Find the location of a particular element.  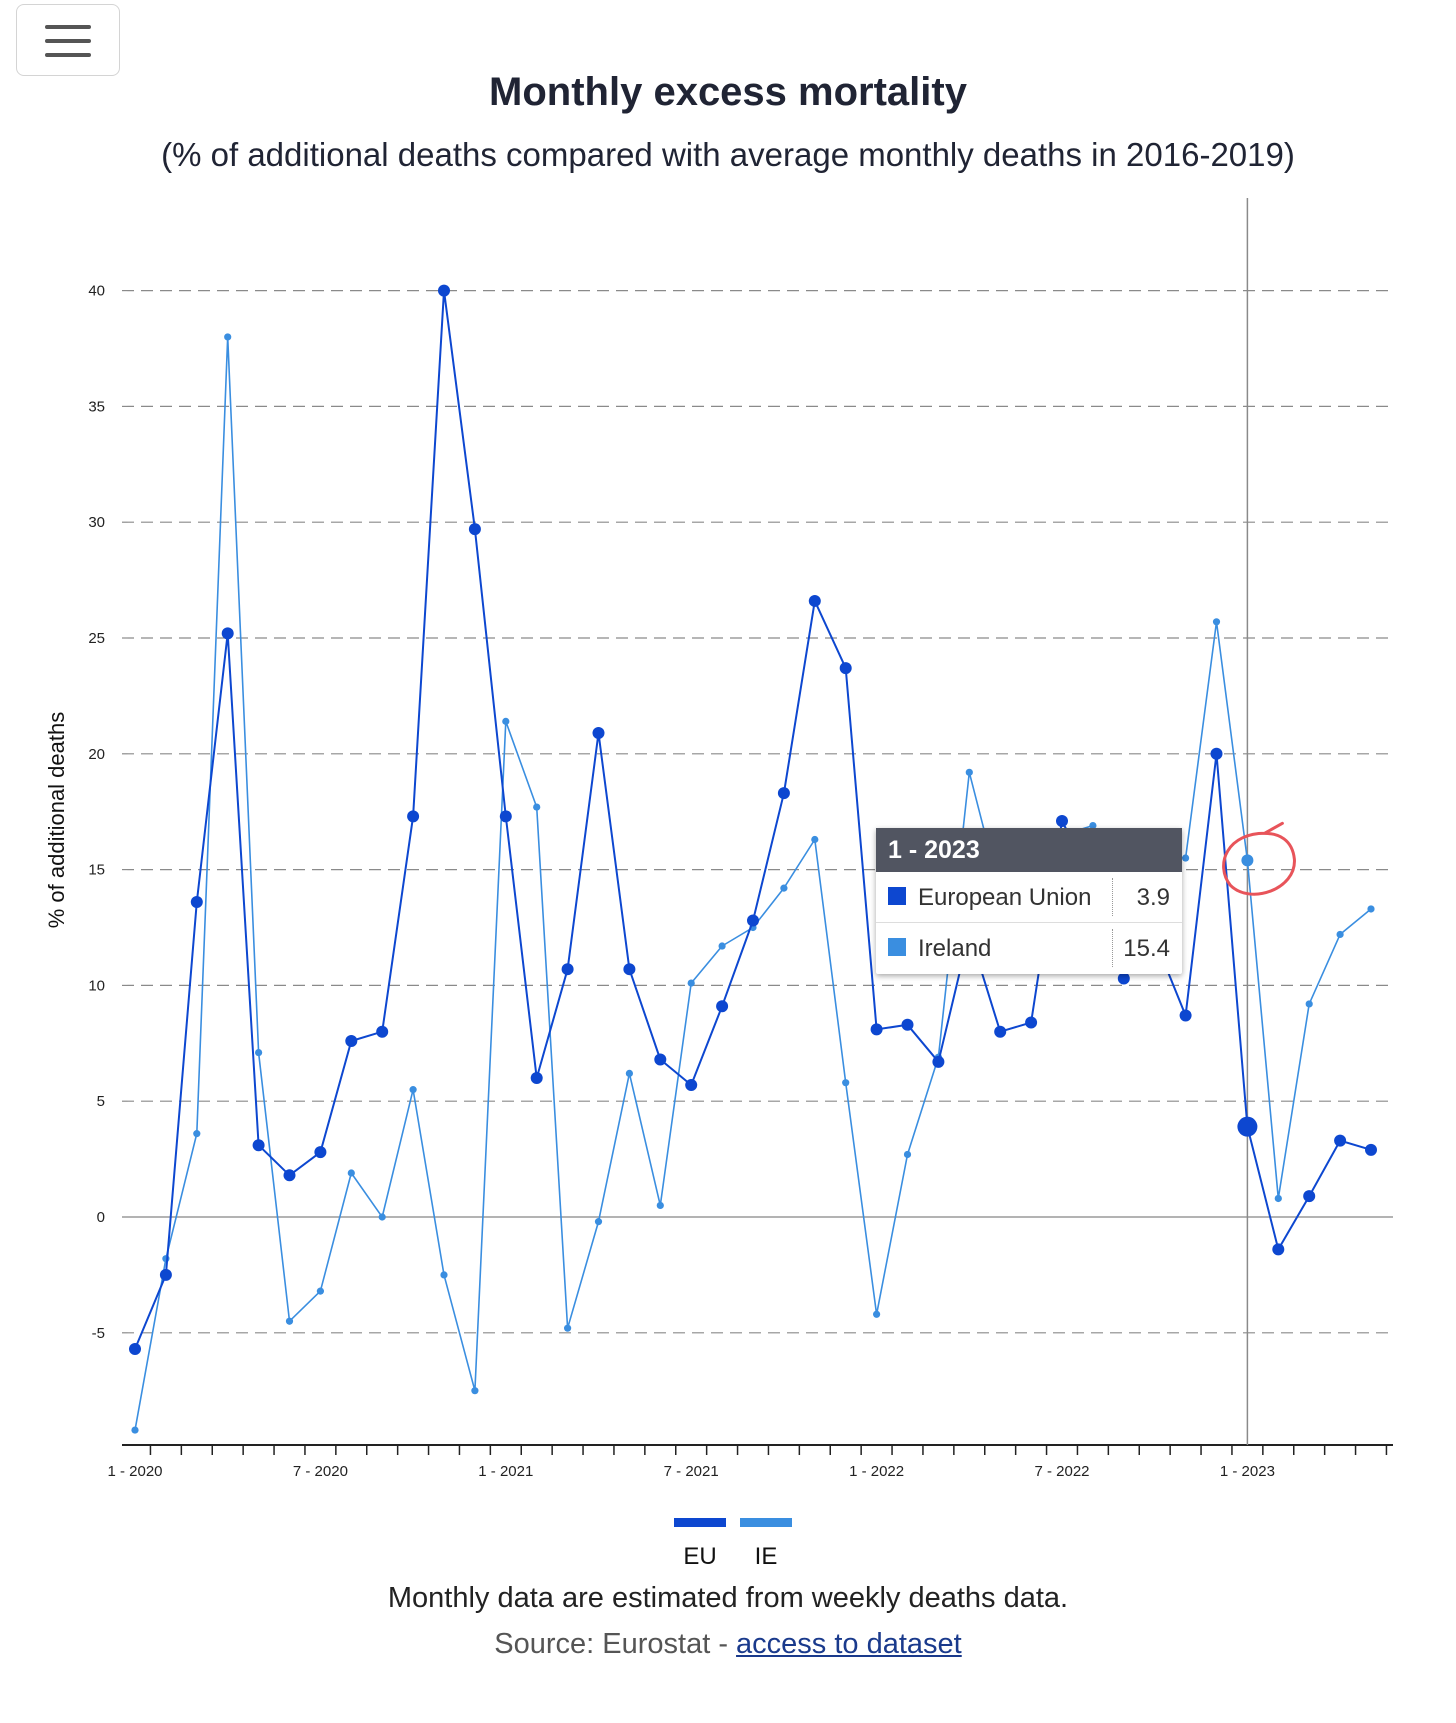

y-tick-label: 10 is located at coordinates (96, 985).